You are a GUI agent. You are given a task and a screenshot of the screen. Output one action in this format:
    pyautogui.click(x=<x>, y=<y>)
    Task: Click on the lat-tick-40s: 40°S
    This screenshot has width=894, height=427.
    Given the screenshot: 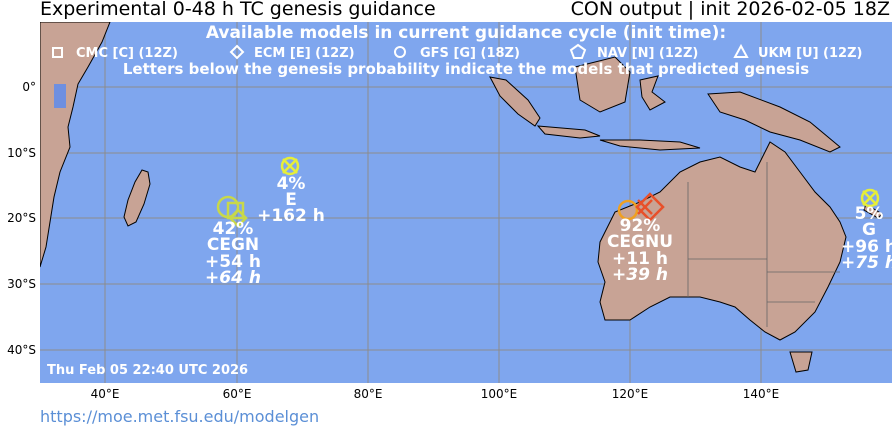 What is the action you would take?
    pyautogui.click(x=21, y=350)
    